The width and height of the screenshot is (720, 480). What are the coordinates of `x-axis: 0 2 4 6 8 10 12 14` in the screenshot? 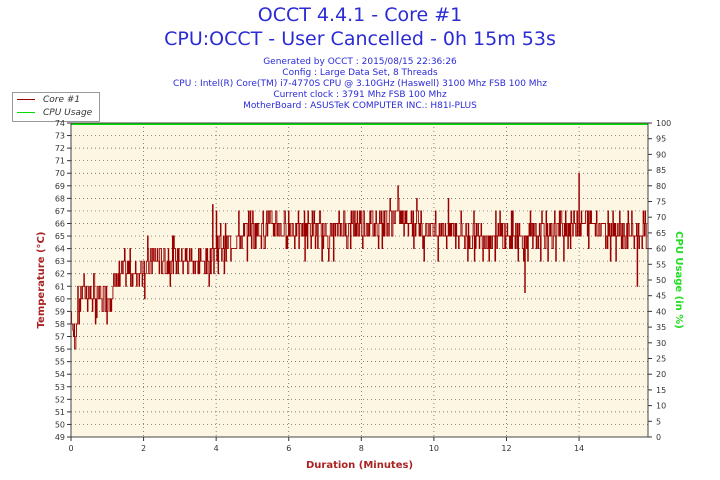 It's located at (326, 445).